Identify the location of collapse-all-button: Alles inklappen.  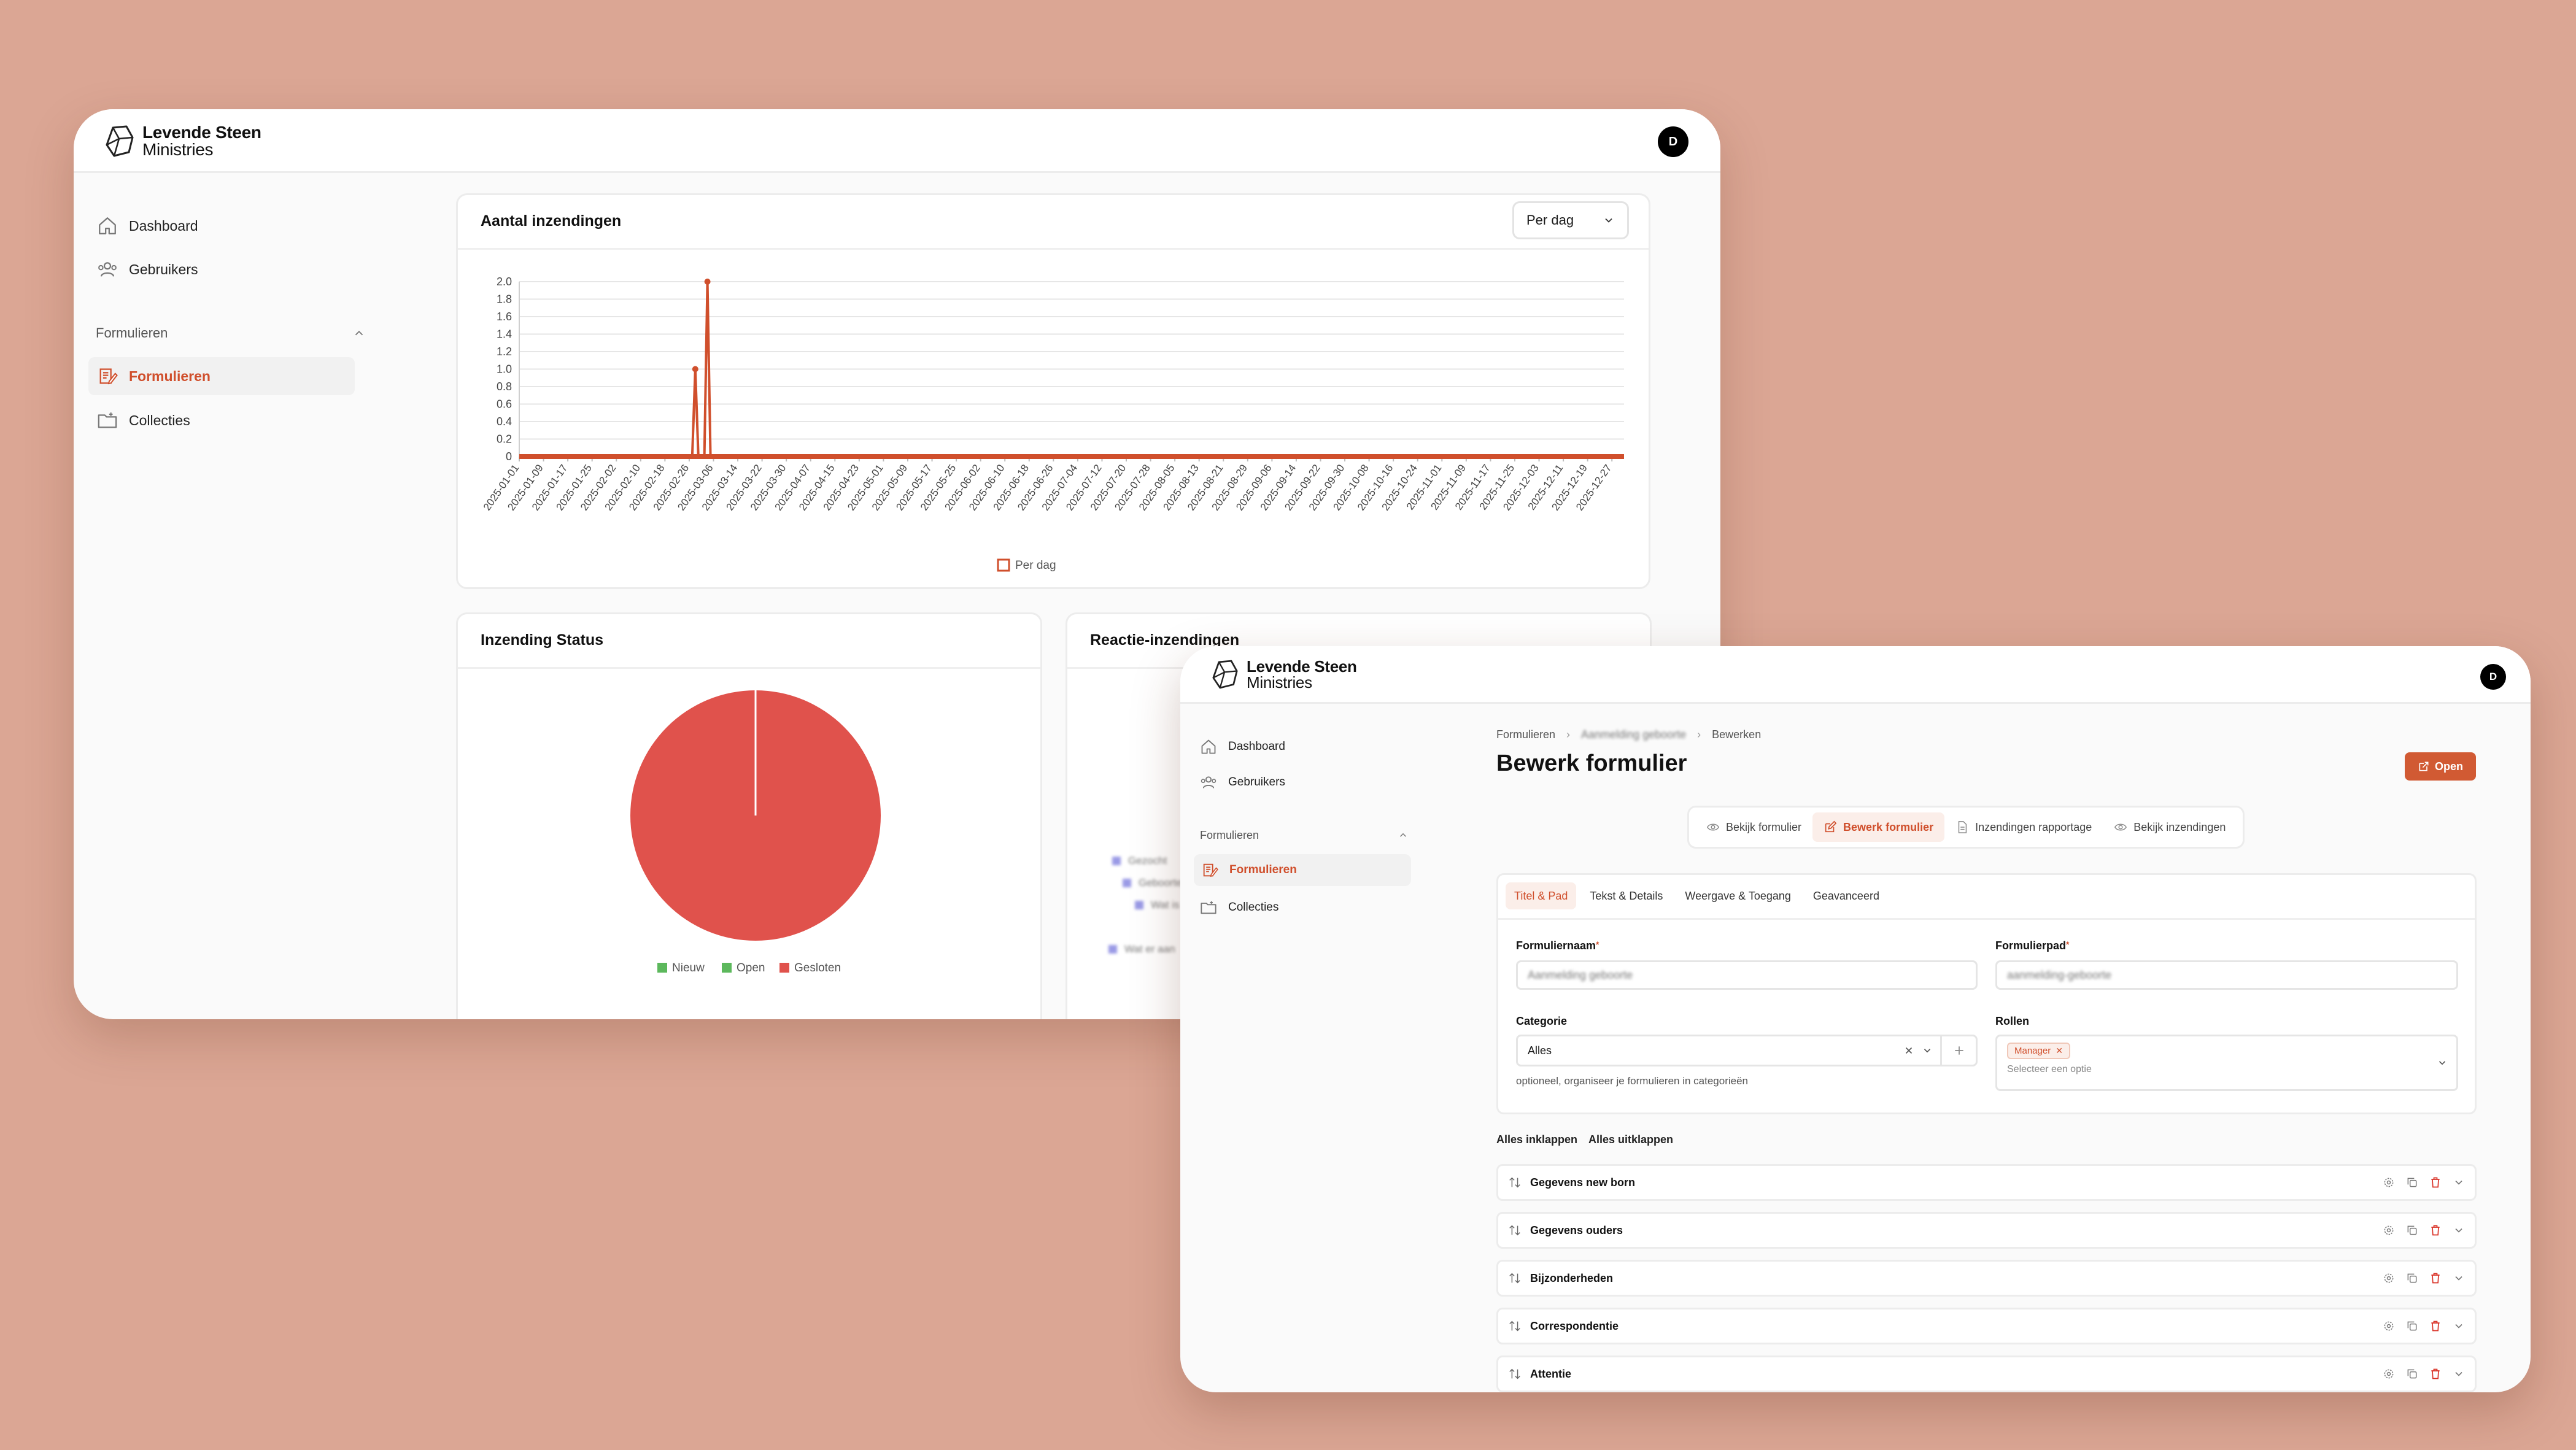
(1537, 1139).